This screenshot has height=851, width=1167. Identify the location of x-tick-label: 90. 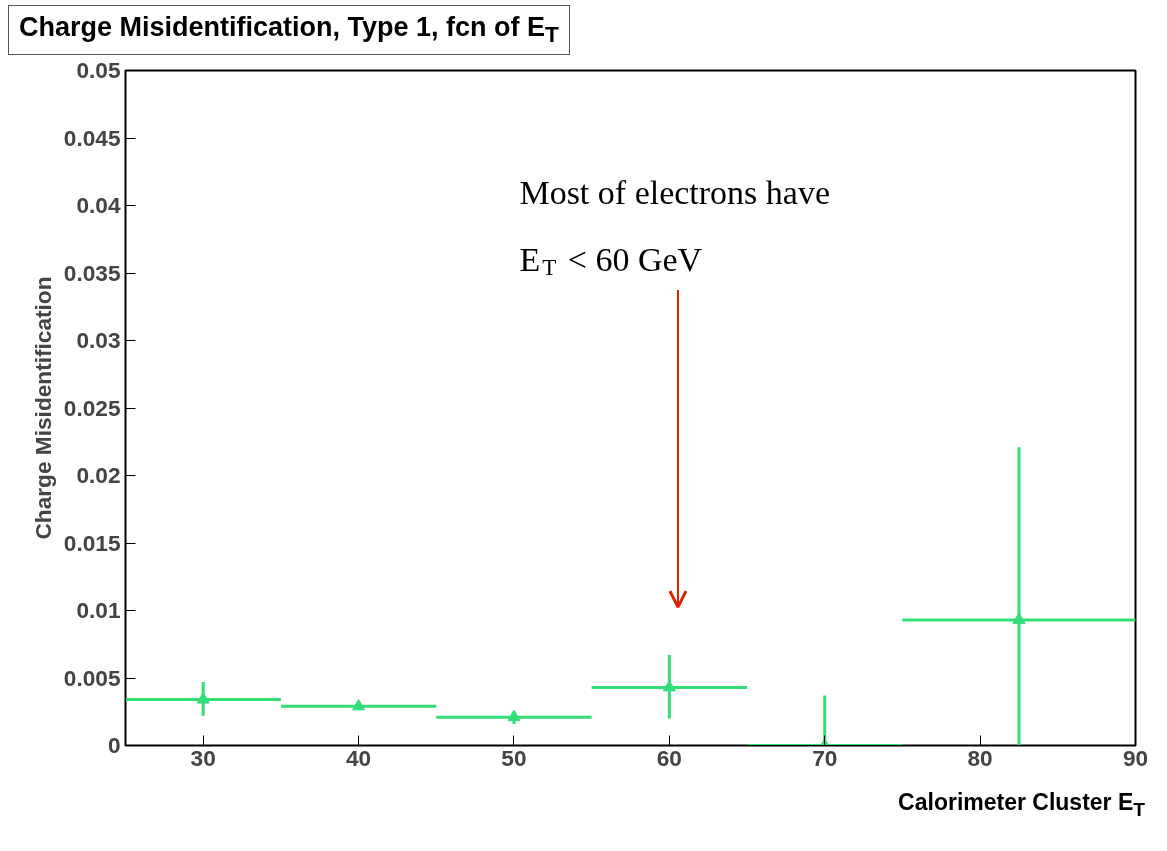
(1135, 757).